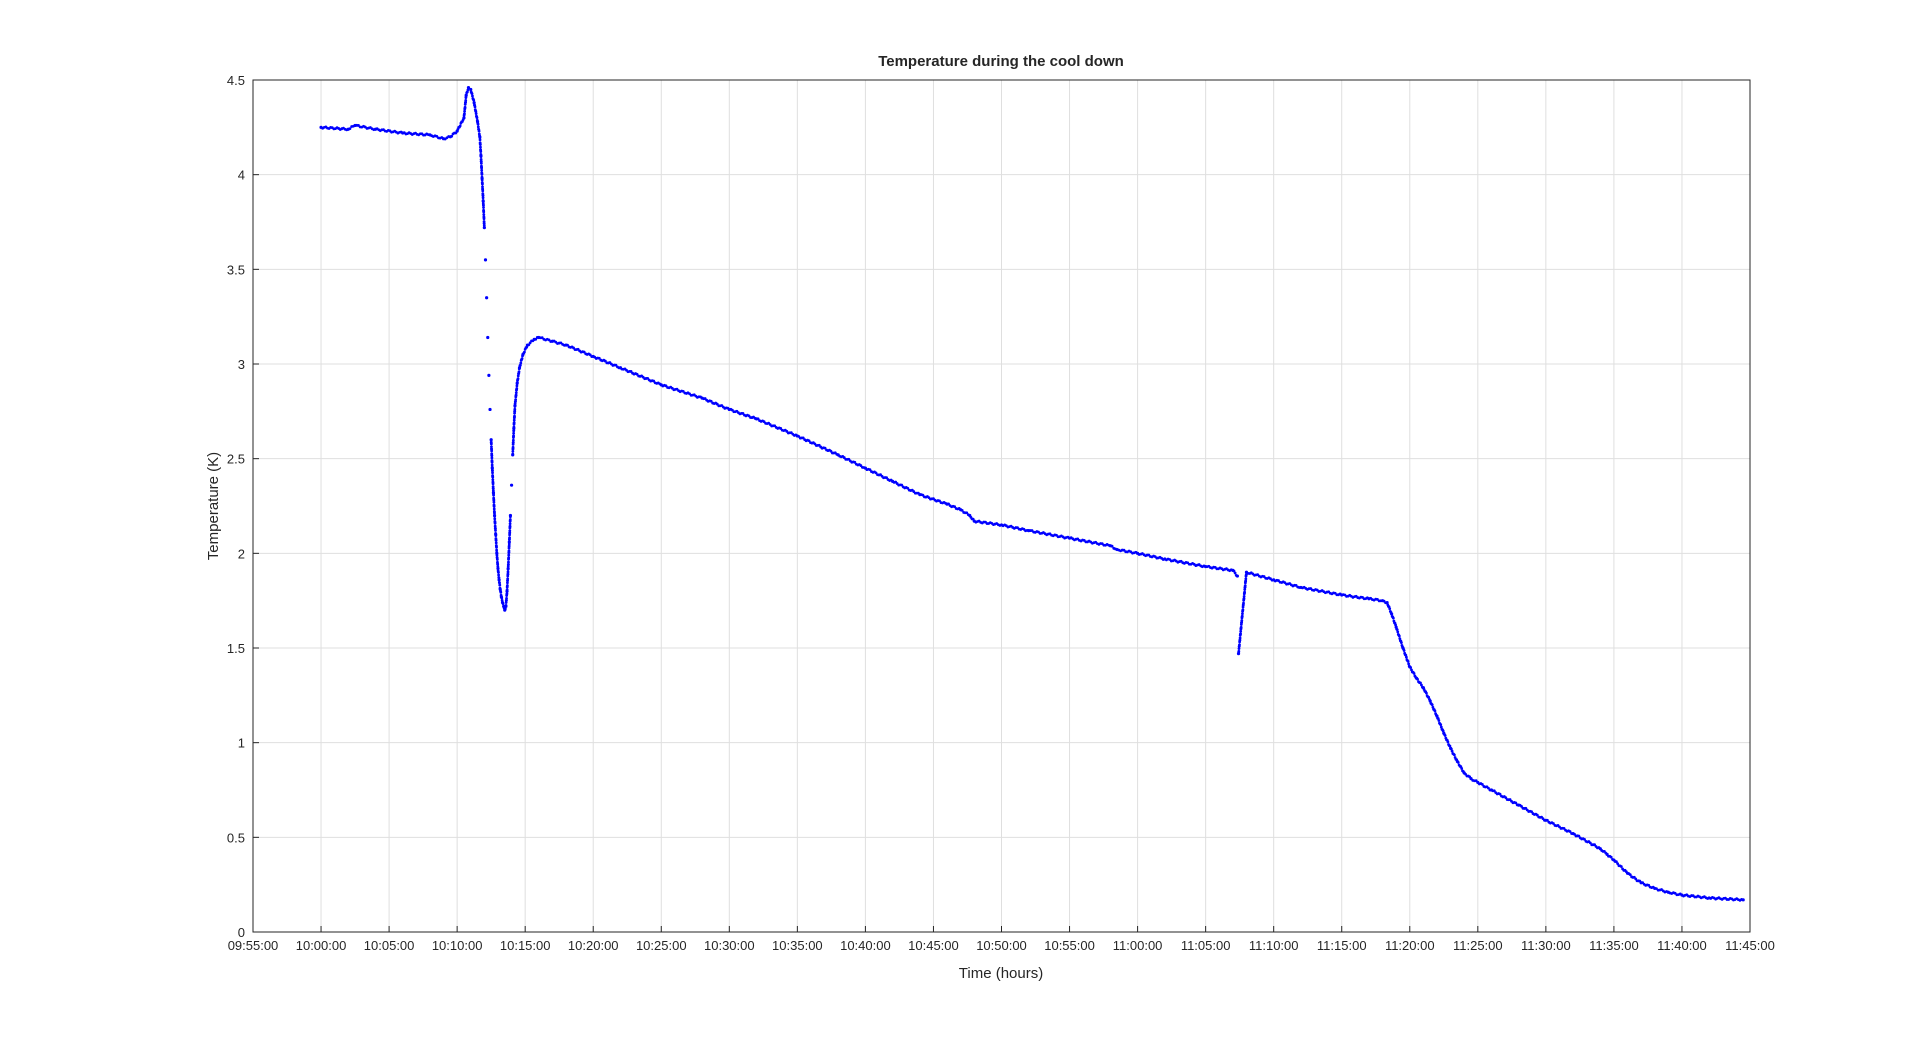 The height and width of the screenshot is (1042, 1920). What do you see at coordinates (457, 945) in the screenshot?
I see `x-tick-label: 10:10:00` at bounding box center [457, 945].